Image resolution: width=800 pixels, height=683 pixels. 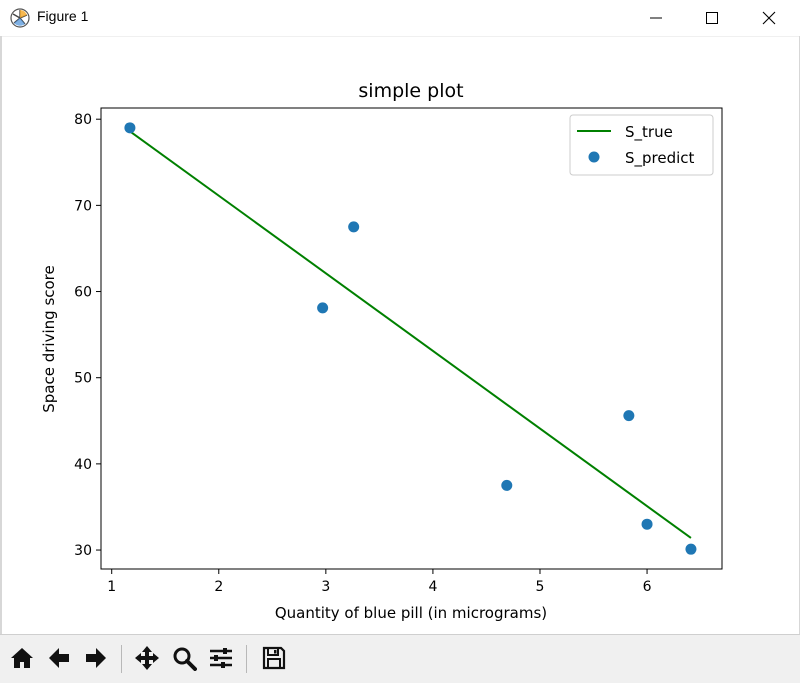 What do you see at coordinates (20, 18) in the screenshot?
I see `app-icon` at bounding box center [20, 18].